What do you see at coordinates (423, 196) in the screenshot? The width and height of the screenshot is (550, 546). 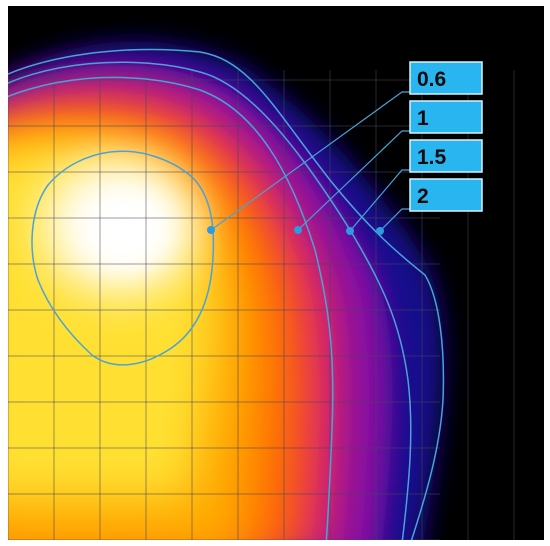 I see `contour-label-text: 2` at bounding box center [423, 196].